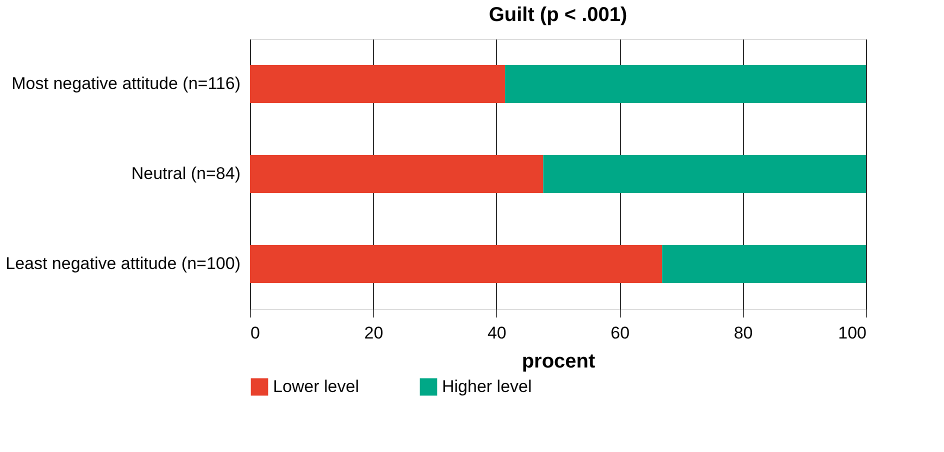  What do you see at coordinates (620, 333) in the screenshot?
I see `x-tick-label: 60` at bounding box center [620, 333].